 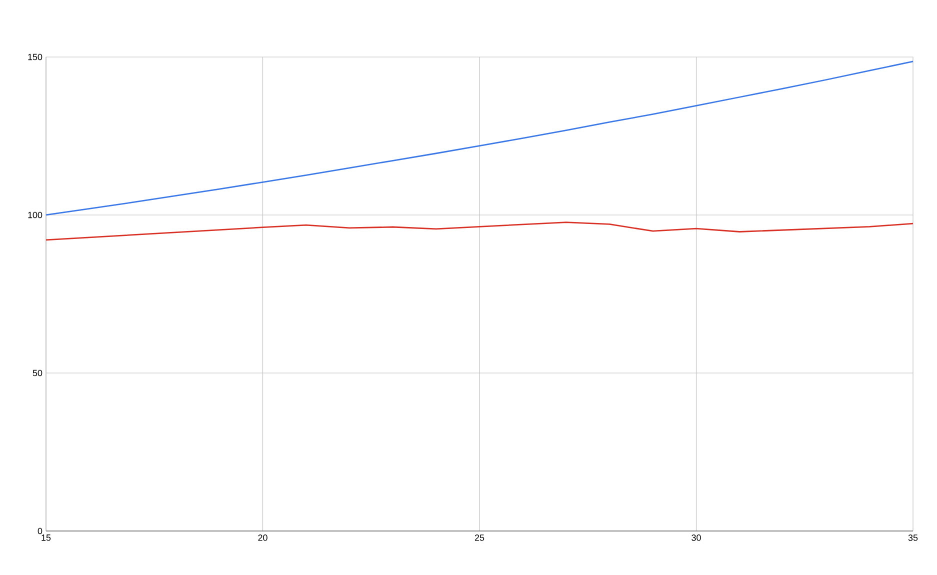 I want to click on y-tick-label: 150, so click(x=35, y=57).